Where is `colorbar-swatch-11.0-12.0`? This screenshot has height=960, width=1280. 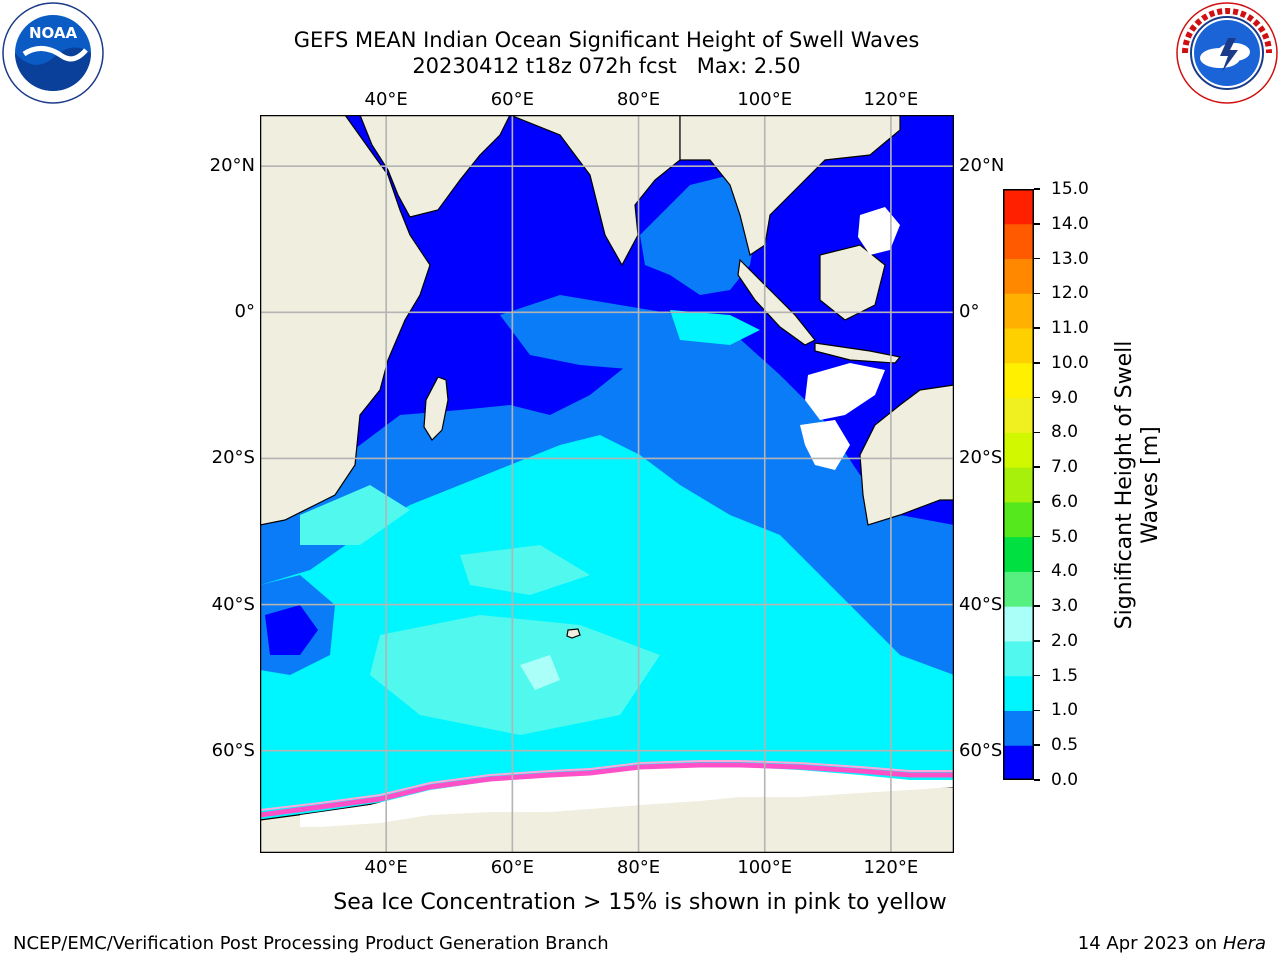
colorbar-swatch-11.0-12.0 is located at coordinates (1018, 311).